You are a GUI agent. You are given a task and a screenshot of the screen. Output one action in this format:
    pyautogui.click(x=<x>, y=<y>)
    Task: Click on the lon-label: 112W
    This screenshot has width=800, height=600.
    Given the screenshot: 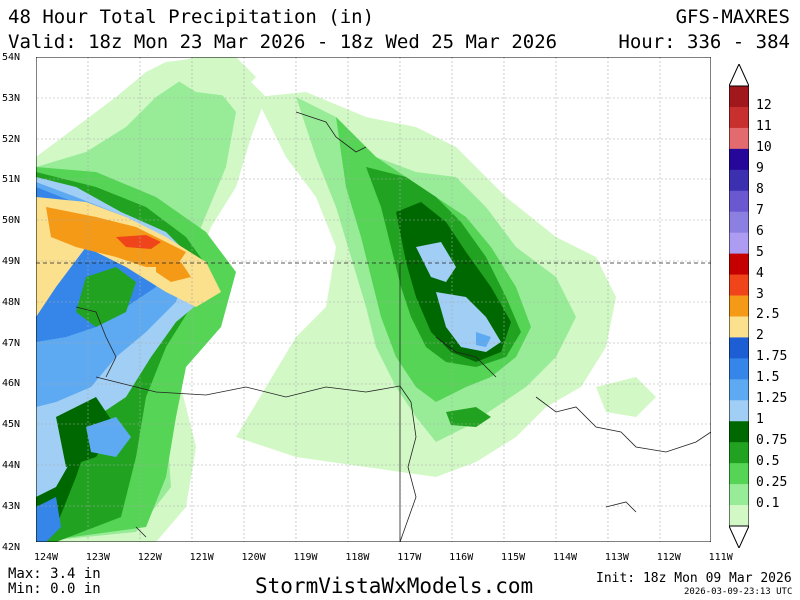 What is the action you would take?
    pyautogui.click(x=668, y=557)
    